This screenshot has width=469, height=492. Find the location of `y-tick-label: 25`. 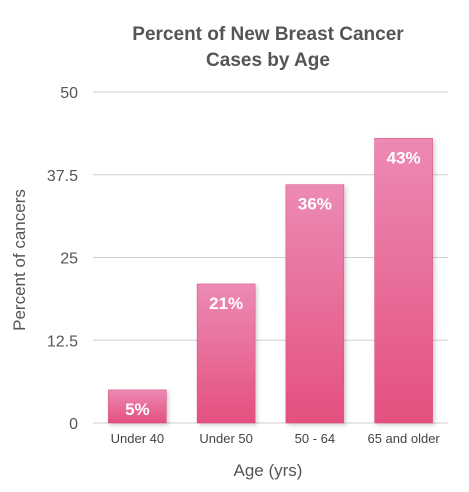

y-tick-label: 25 is located at coordinates (69, 259).